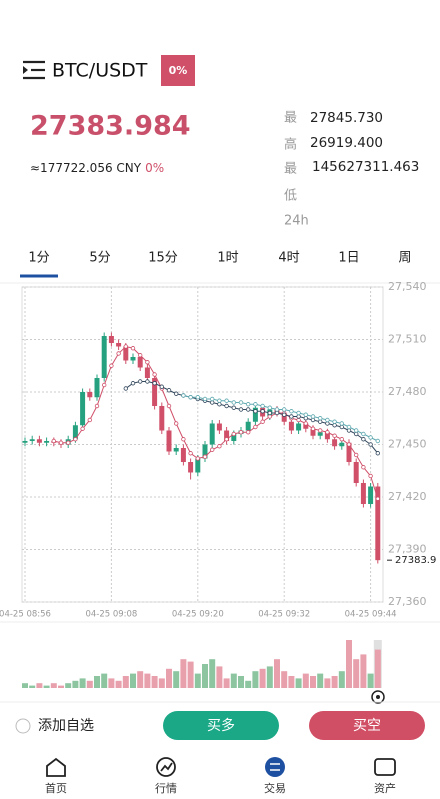 The height and width of the screenshot is (799, 440). What do you see at coordinates (86, 168) in the screenshot?
I see `cny: ≈177722.056 CNY` at bounding box center [86, 168].